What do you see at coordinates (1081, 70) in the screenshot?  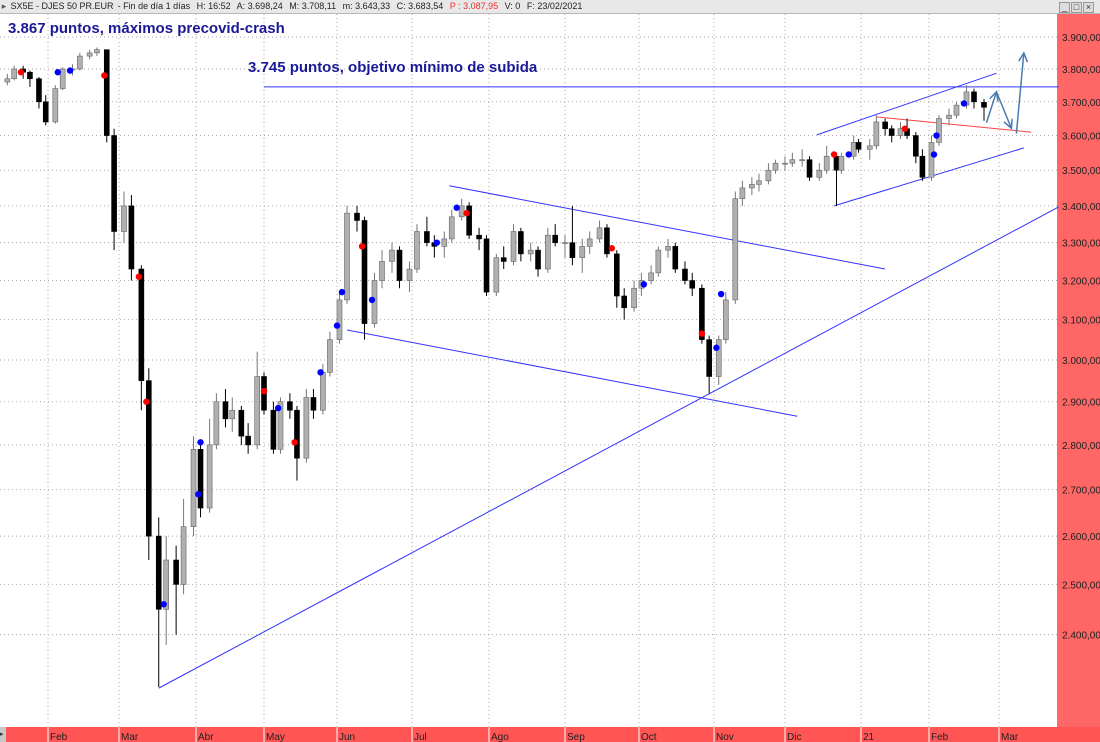 I see `y-tick-label: 3.800,00` at bounding box center [1081, 70].